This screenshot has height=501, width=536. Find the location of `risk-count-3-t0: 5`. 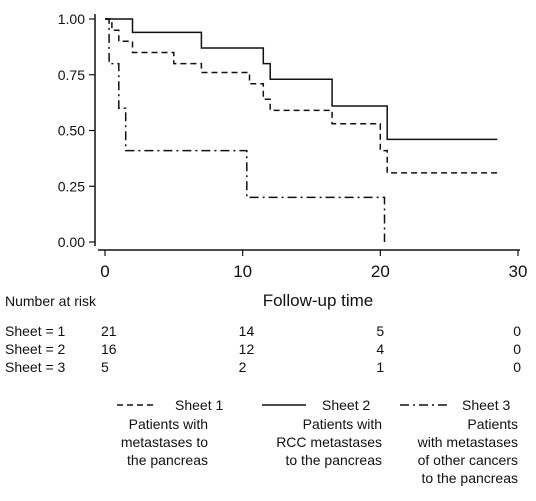

risk-count-3-t0: 5 is located at coordinates (105, 367).